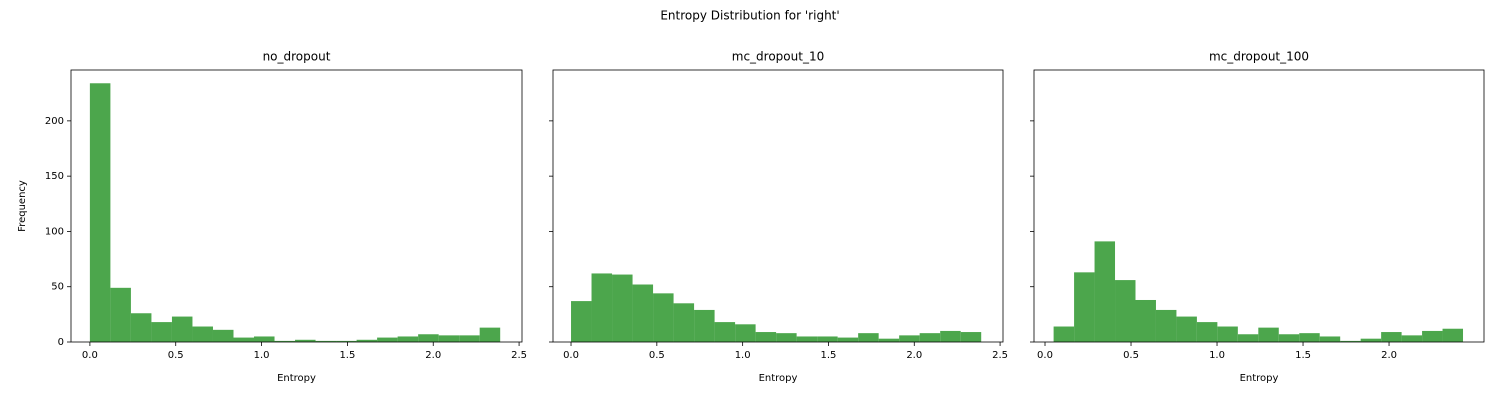 Image resolution: width=1500 pixels, height=400 pixels. I want to click on y-tick-label: 150, so click(54, 176).